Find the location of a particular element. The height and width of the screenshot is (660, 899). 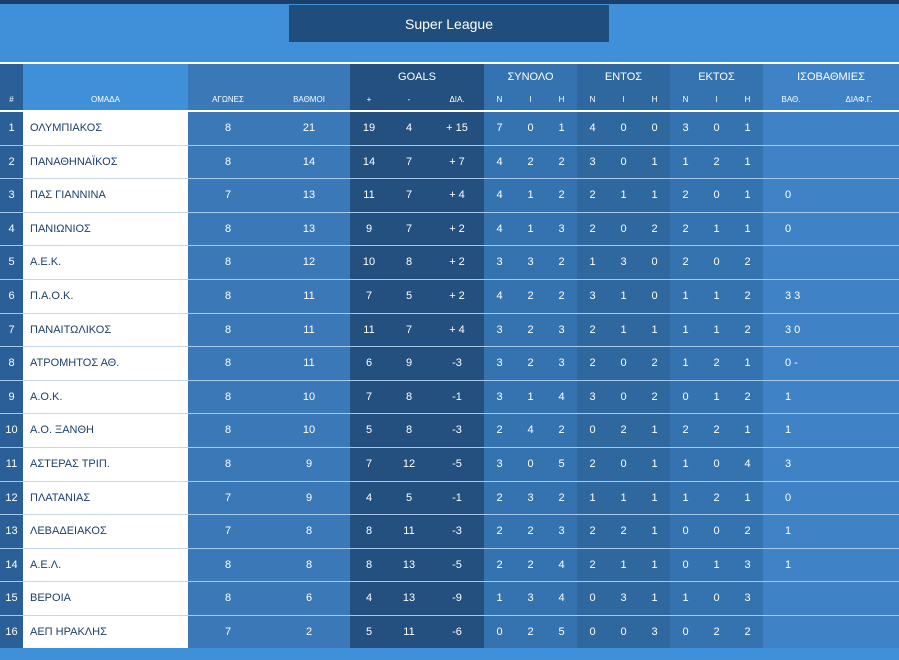

group-header-goals: GOALS is located at coordinates (417, 77).